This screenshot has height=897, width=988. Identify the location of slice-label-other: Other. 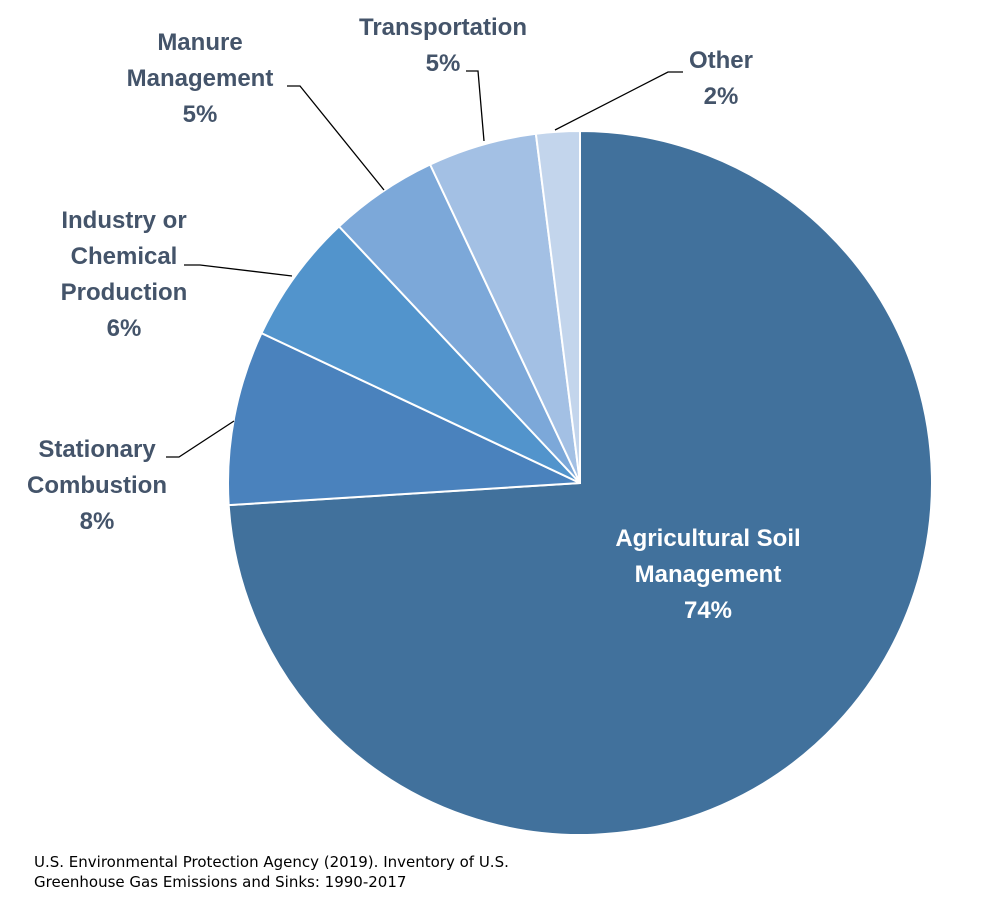
(721, 60).